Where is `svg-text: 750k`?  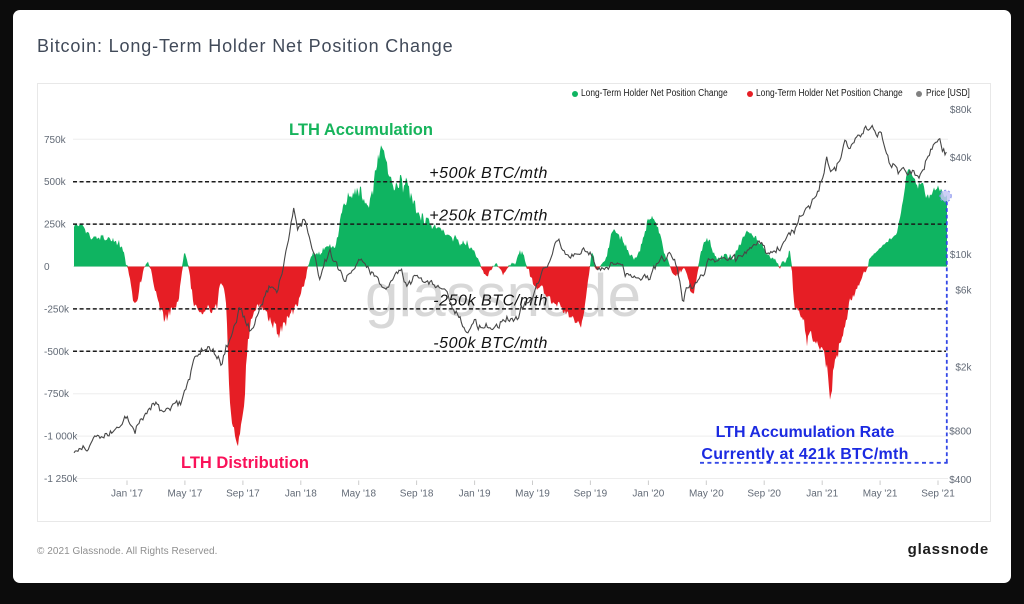 svg-text: 750k is located at coordinates (55, 140).